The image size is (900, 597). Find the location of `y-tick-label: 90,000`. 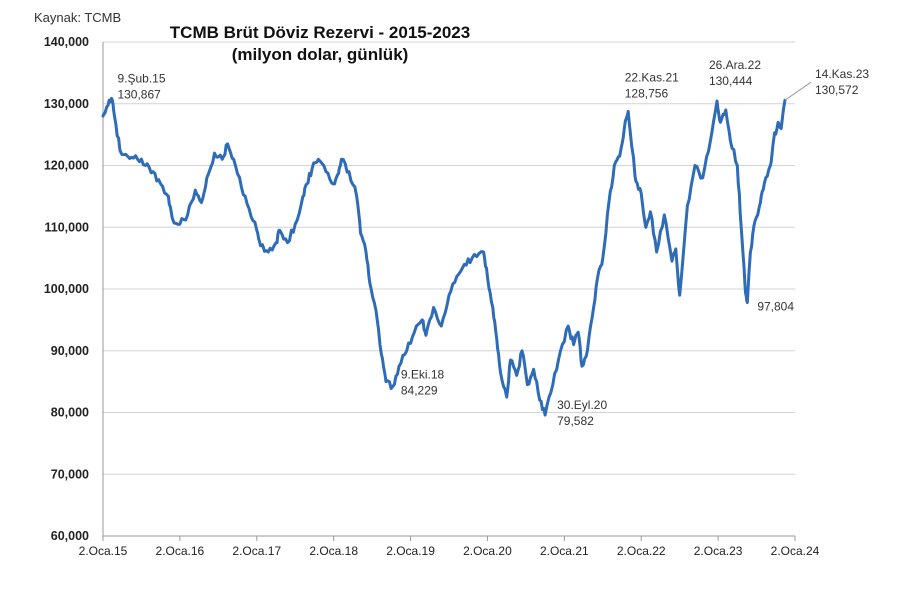

y-tick-label: 90,000 is located at coordinates (70, 351).